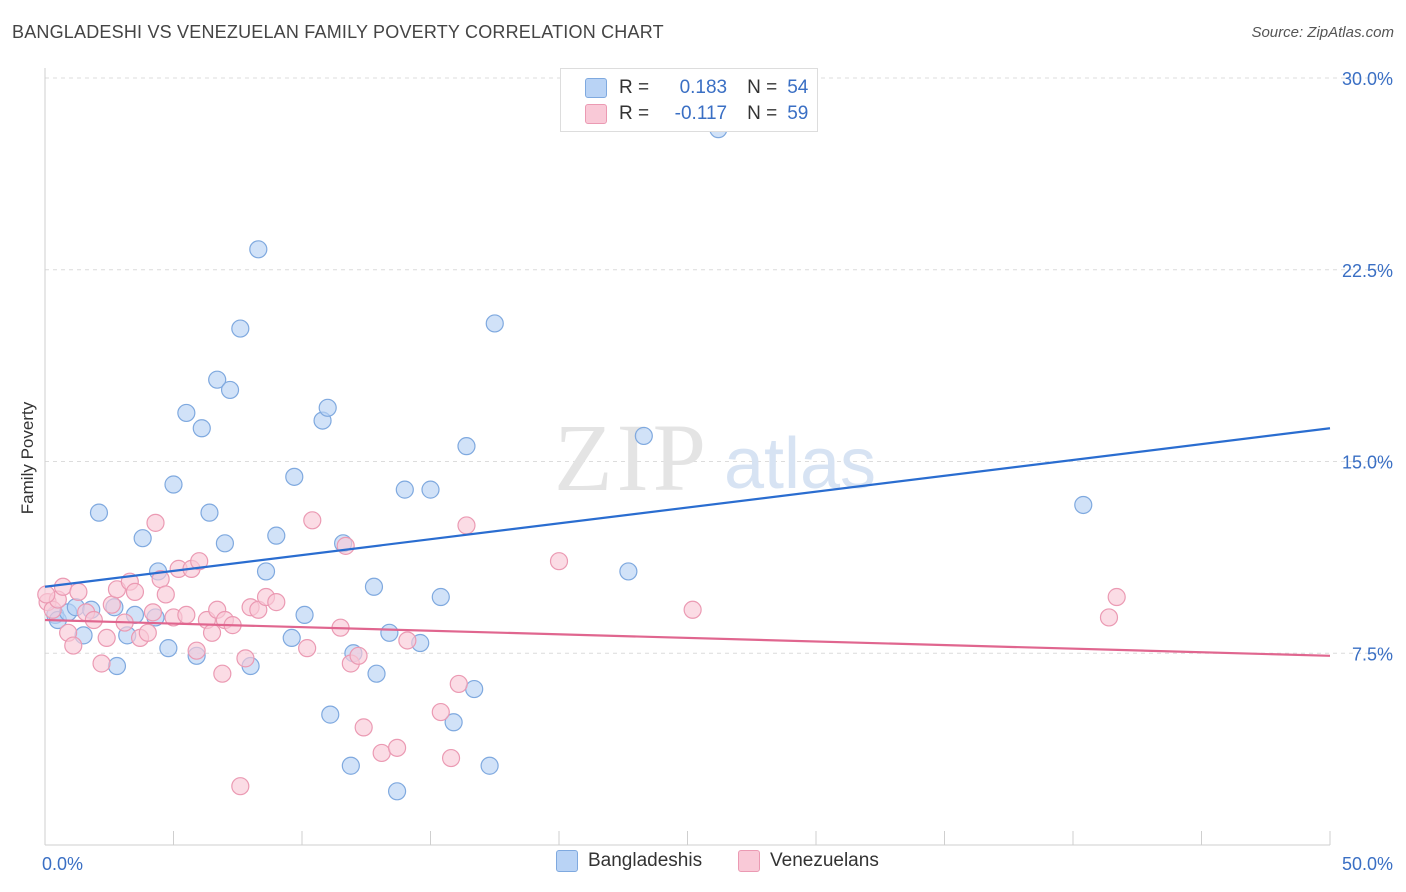 Image resolution: width=1406 pixels, height=892 pixels. Describe the element at coordinates (800, 464) in the screenshot. I see `watermark-atlas: atlas` at that location.